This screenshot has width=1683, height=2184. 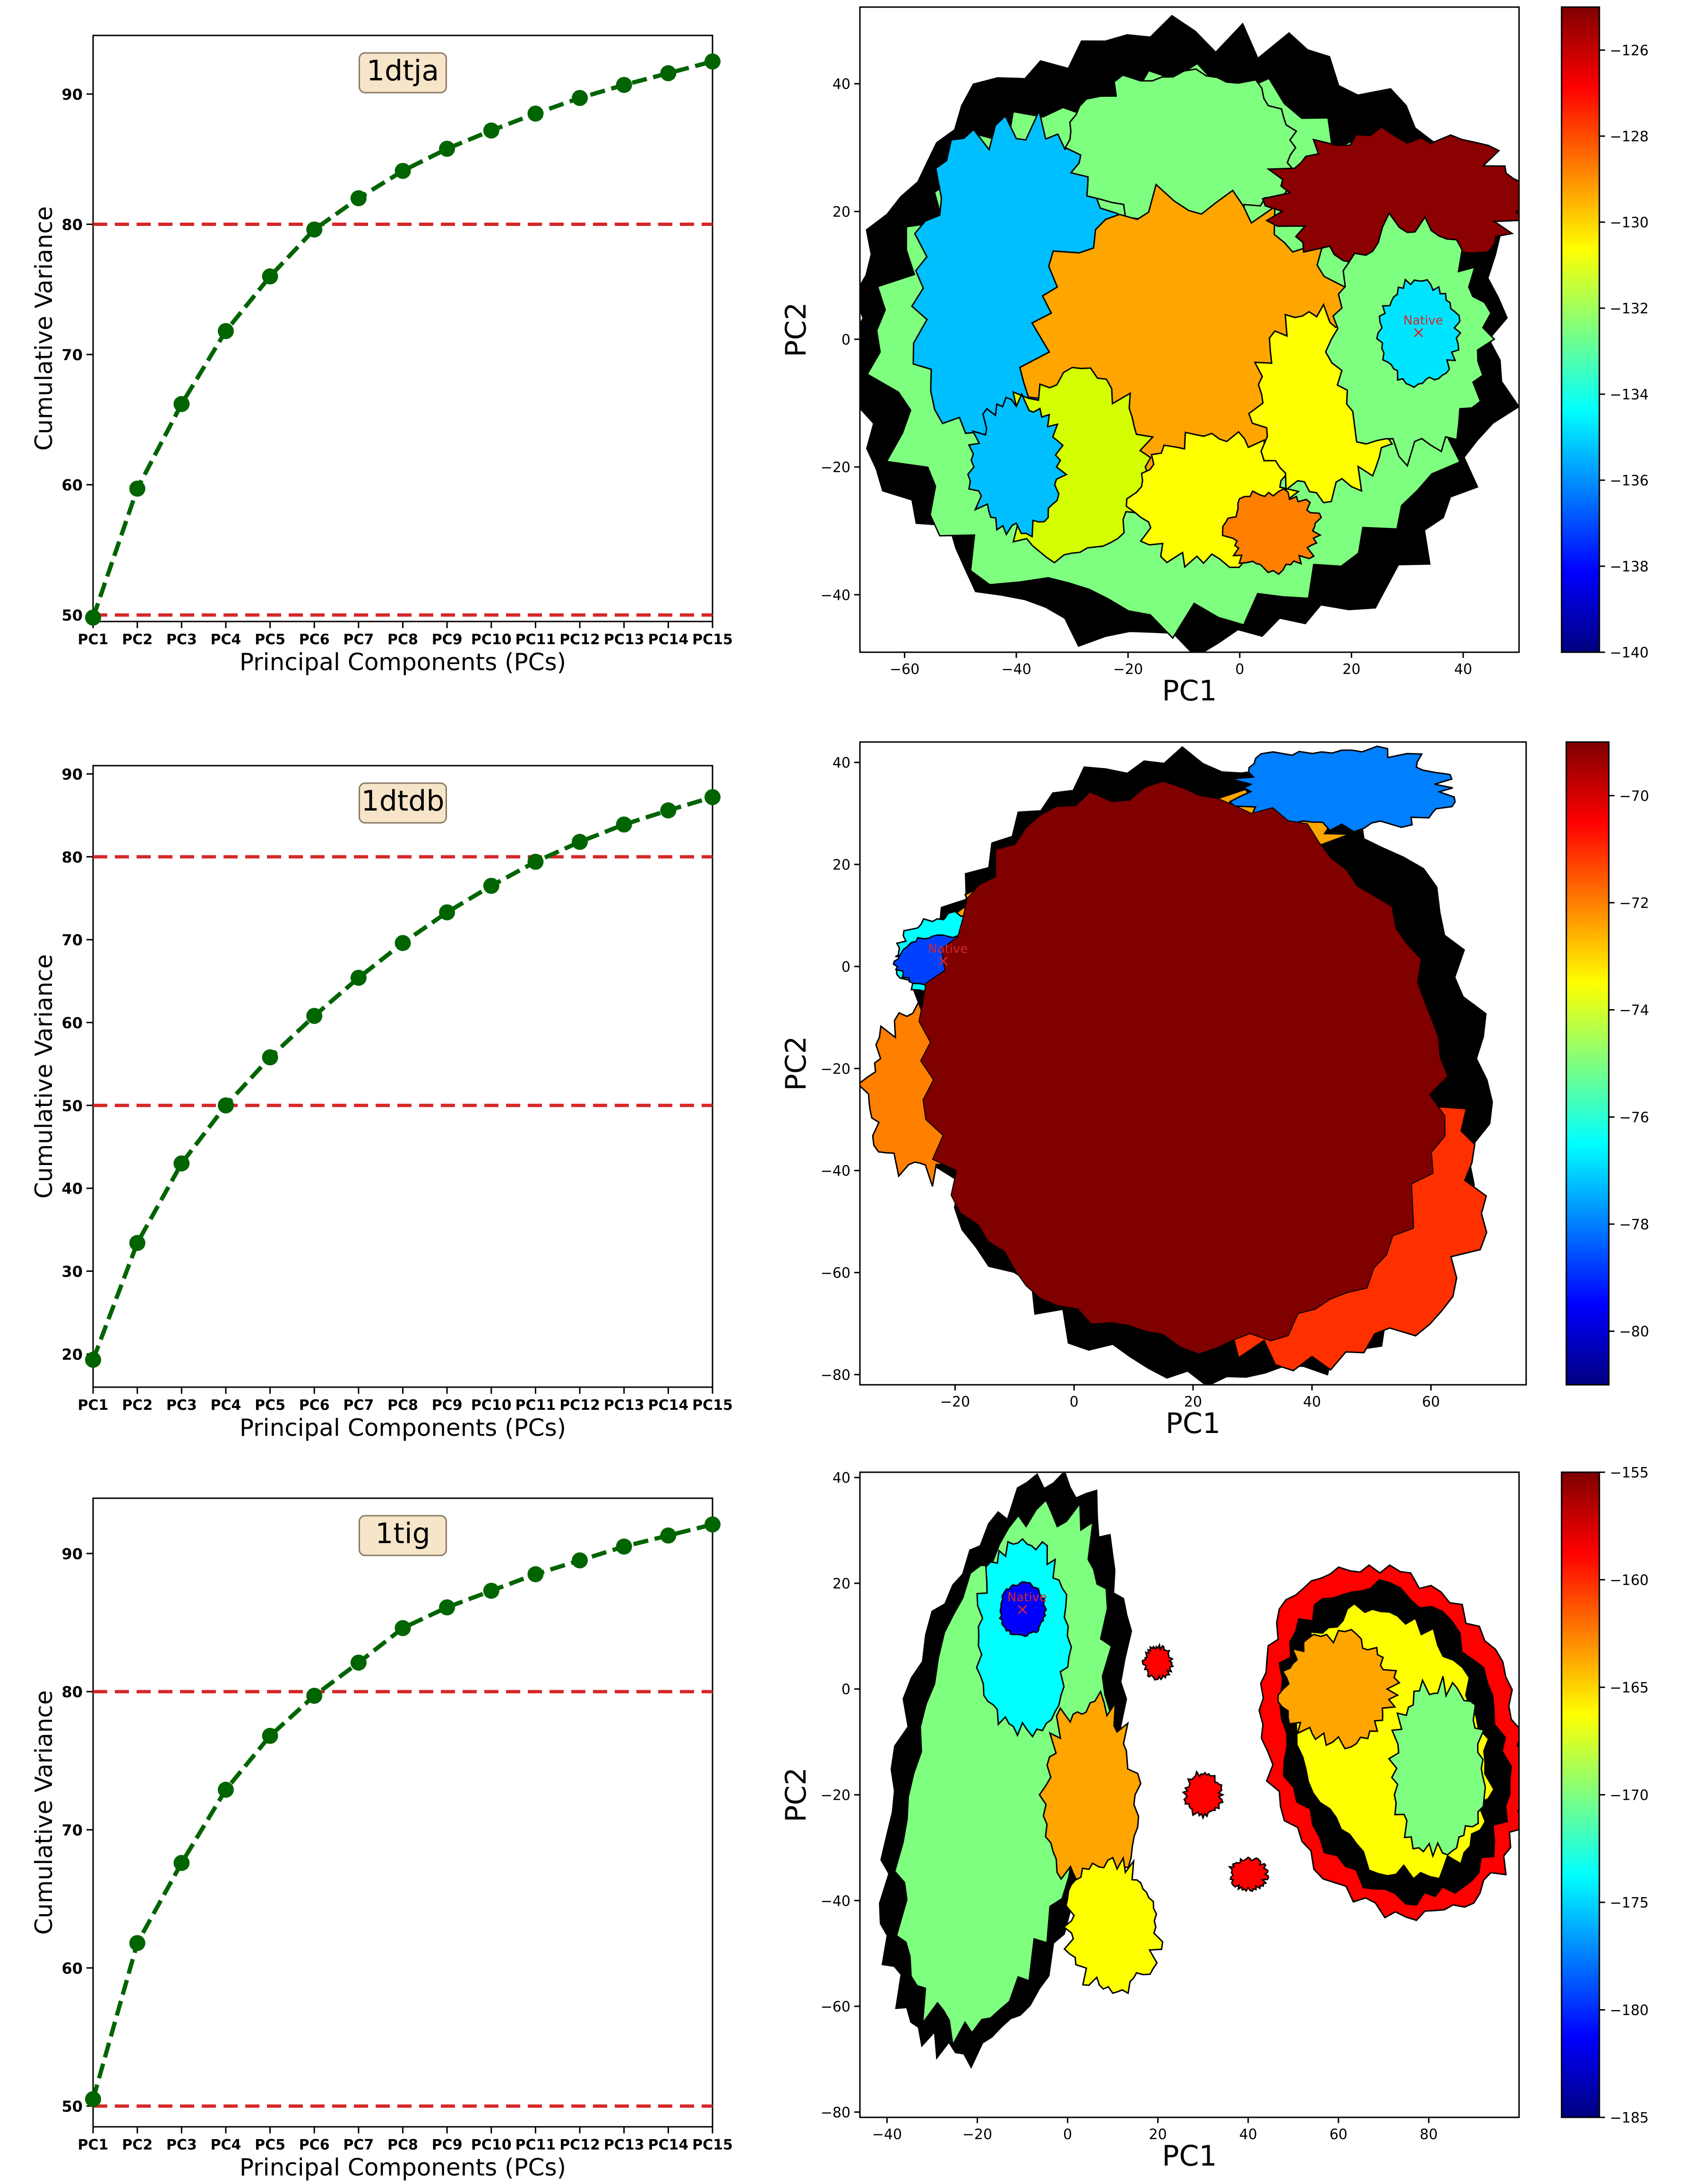 What do you see at coordinates (1189, 691) in the screenshot?
I see `x-axis-label: PC1` at bounding box center [1189, 691].